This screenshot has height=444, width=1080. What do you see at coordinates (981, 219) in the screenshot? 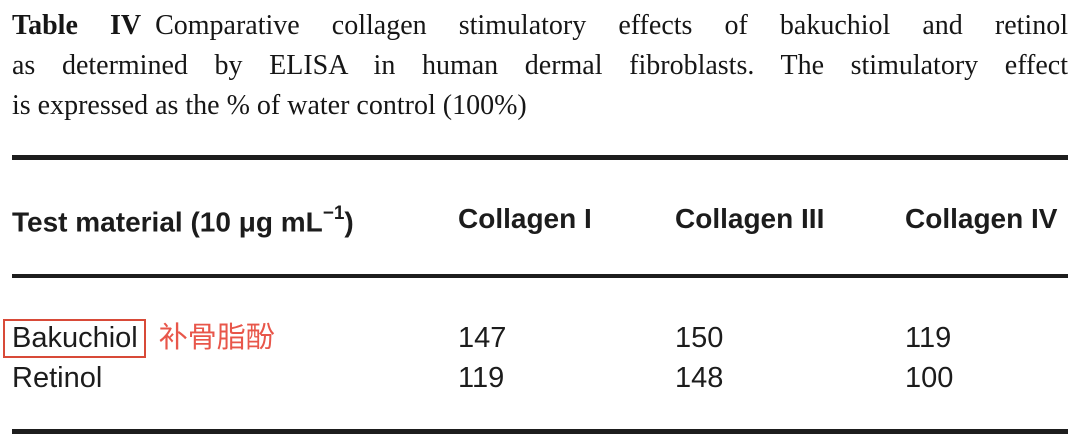
I see `col-header-collagen-iv: Collagen IV` at bounding box center [981, 219].